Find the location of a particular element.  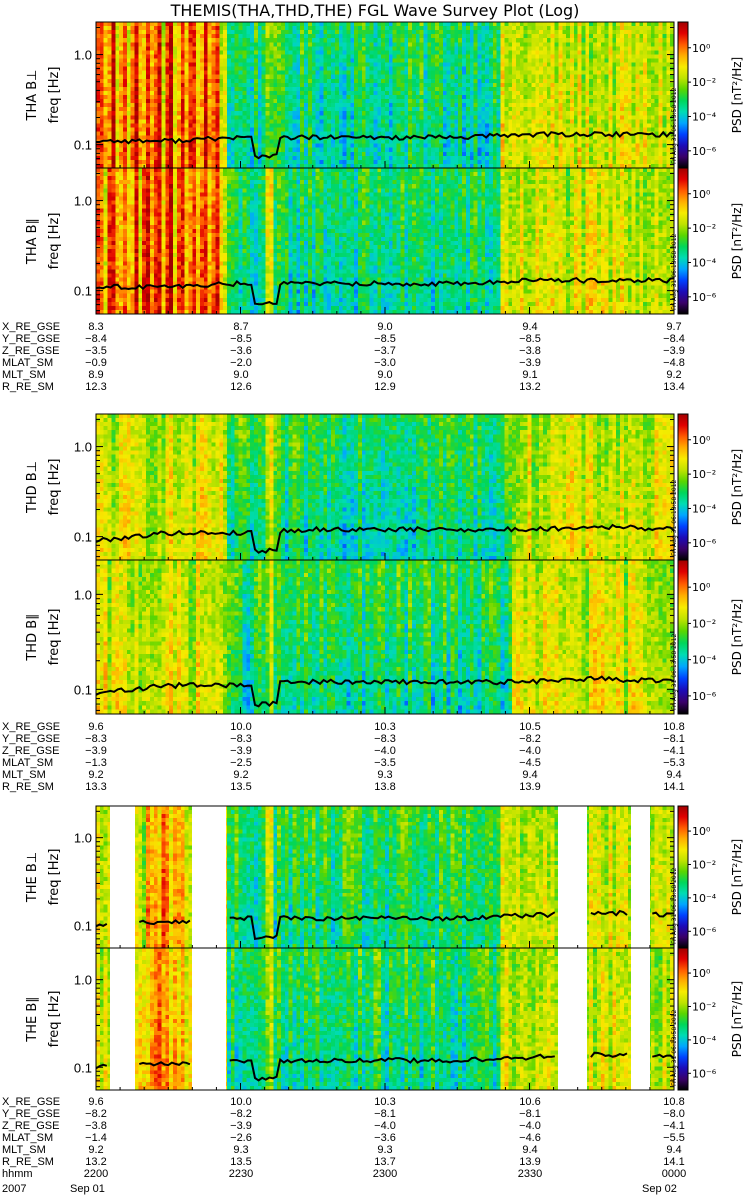

ephem-value: 13.5 is located at coordinates (241, 787).